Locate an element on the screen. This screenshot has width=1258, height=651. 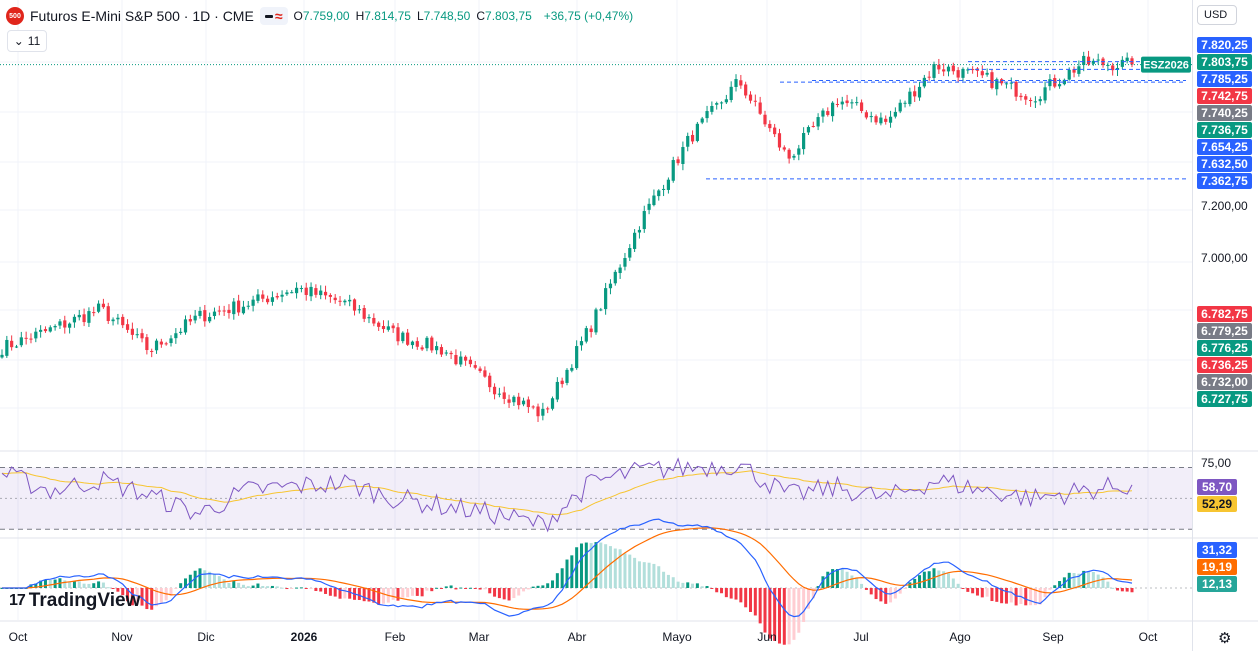
price-tag-text: 6.732,00 is located at coordinates (1224, 382).